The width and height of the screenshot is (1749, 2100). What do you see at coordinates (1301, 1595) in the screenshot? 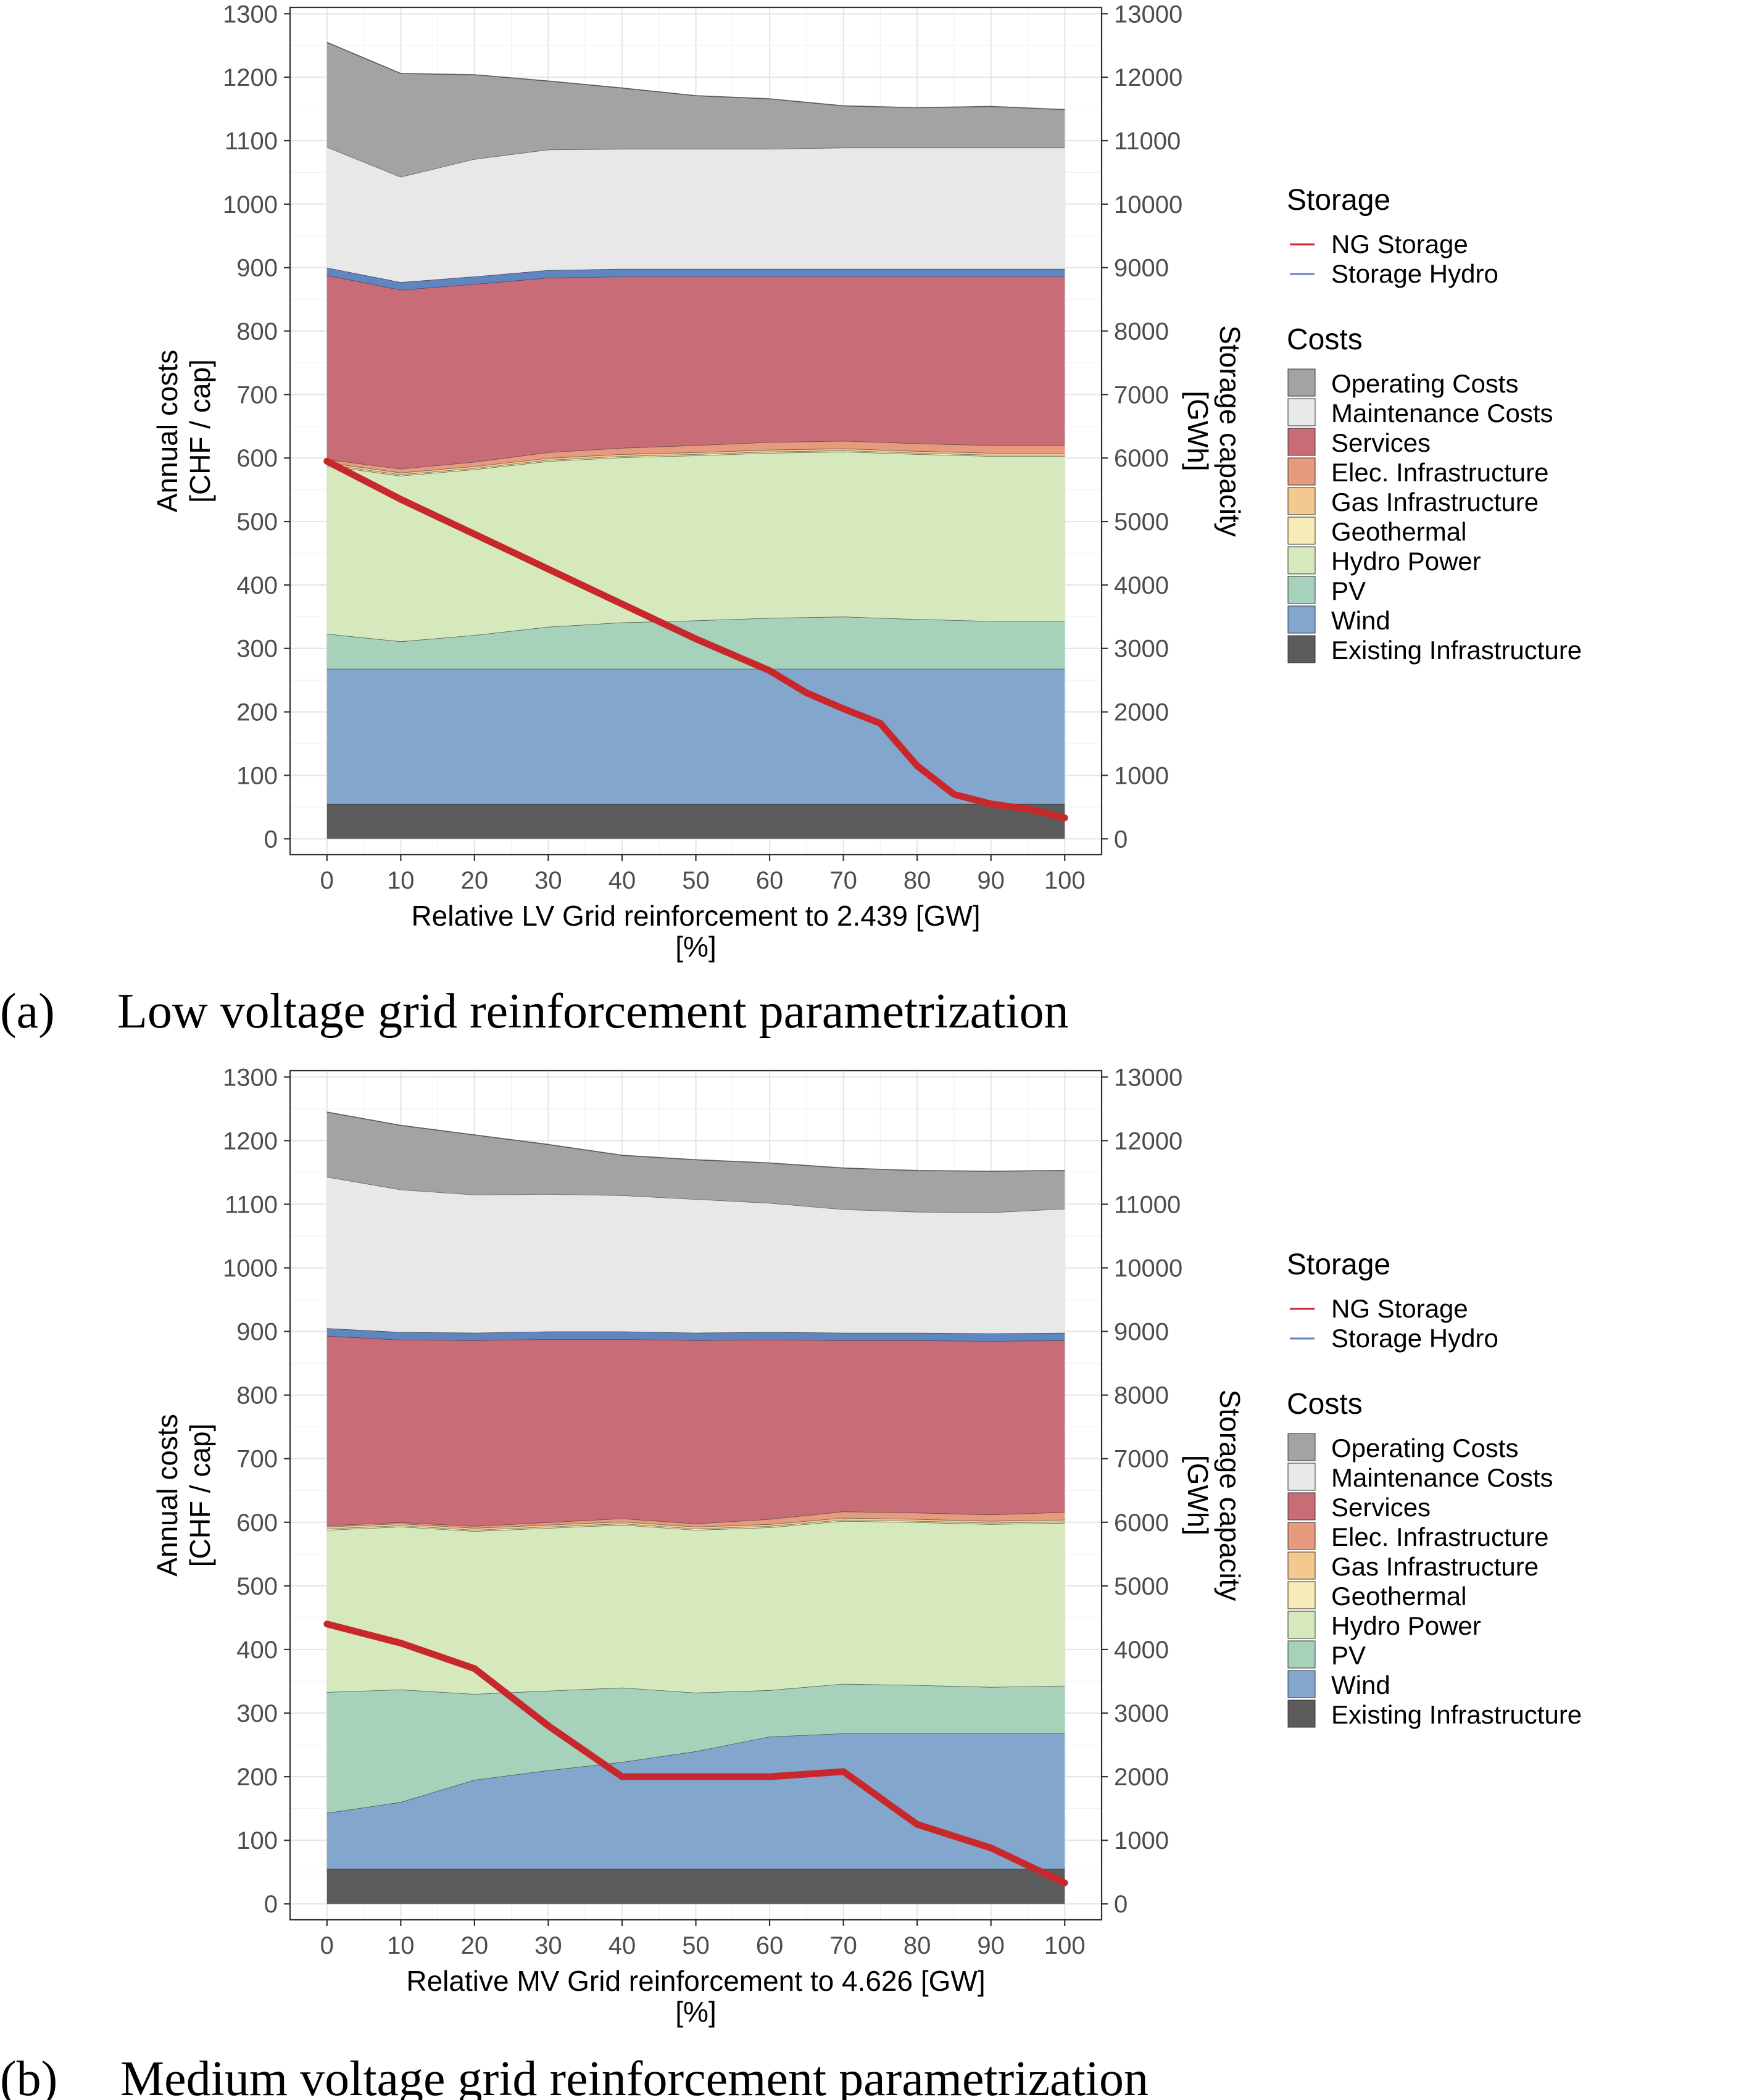
I see `legend-key-geothermal` at bounding box center [1301, 1595].